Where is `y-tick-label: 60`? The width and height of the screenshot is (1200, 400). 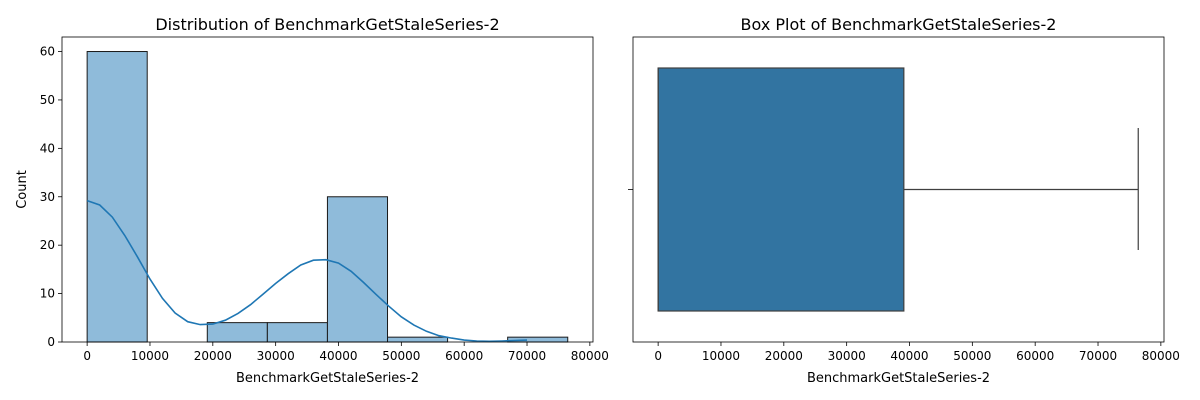 y-tick-label: 60 is located at coordinates (47, 52).